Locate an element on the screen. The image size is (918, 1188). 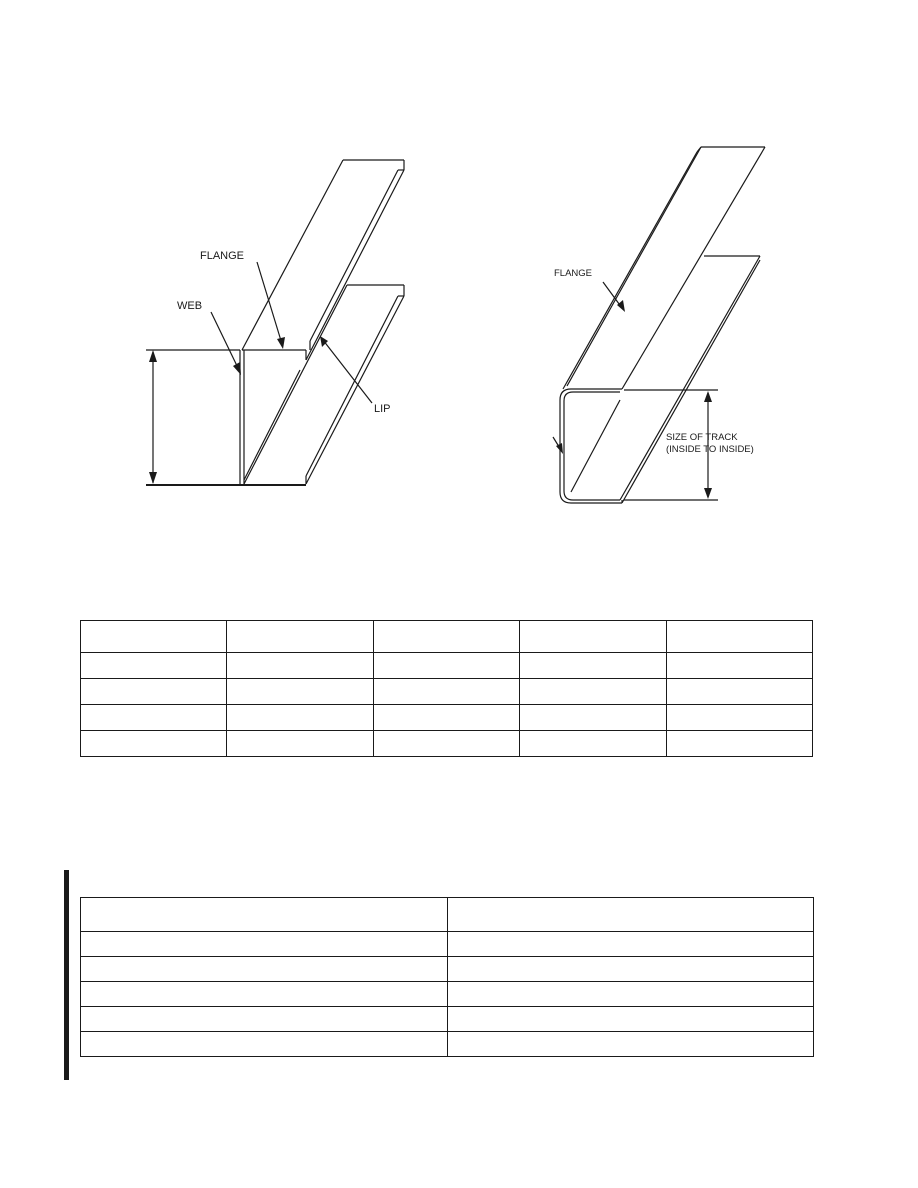
track-drawing is located at coordinates (659, 325).